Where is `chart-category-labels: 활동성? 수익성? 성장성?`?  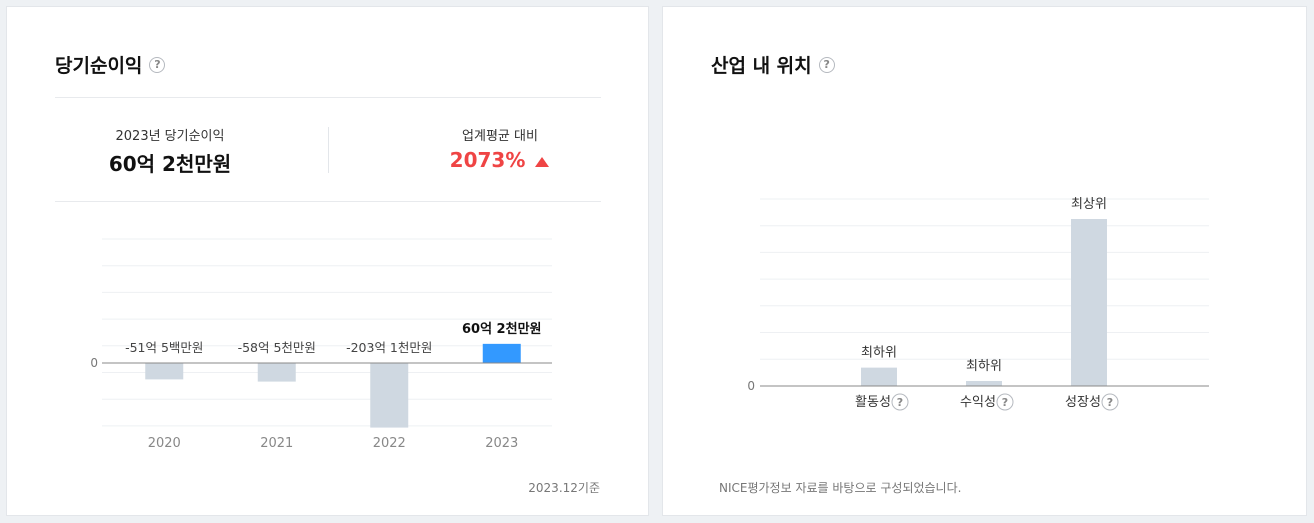
chart-category-labels: 활동성? 수익성? 성장성? is located at coordinates (987, 402).